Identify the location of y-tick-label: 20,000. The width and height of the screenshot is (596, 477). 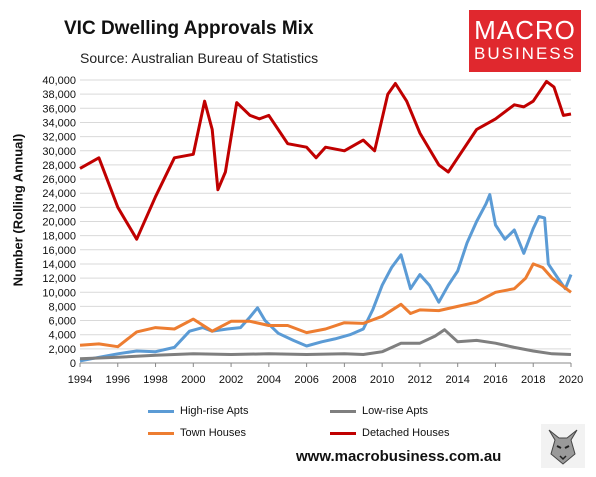
(59, 223).